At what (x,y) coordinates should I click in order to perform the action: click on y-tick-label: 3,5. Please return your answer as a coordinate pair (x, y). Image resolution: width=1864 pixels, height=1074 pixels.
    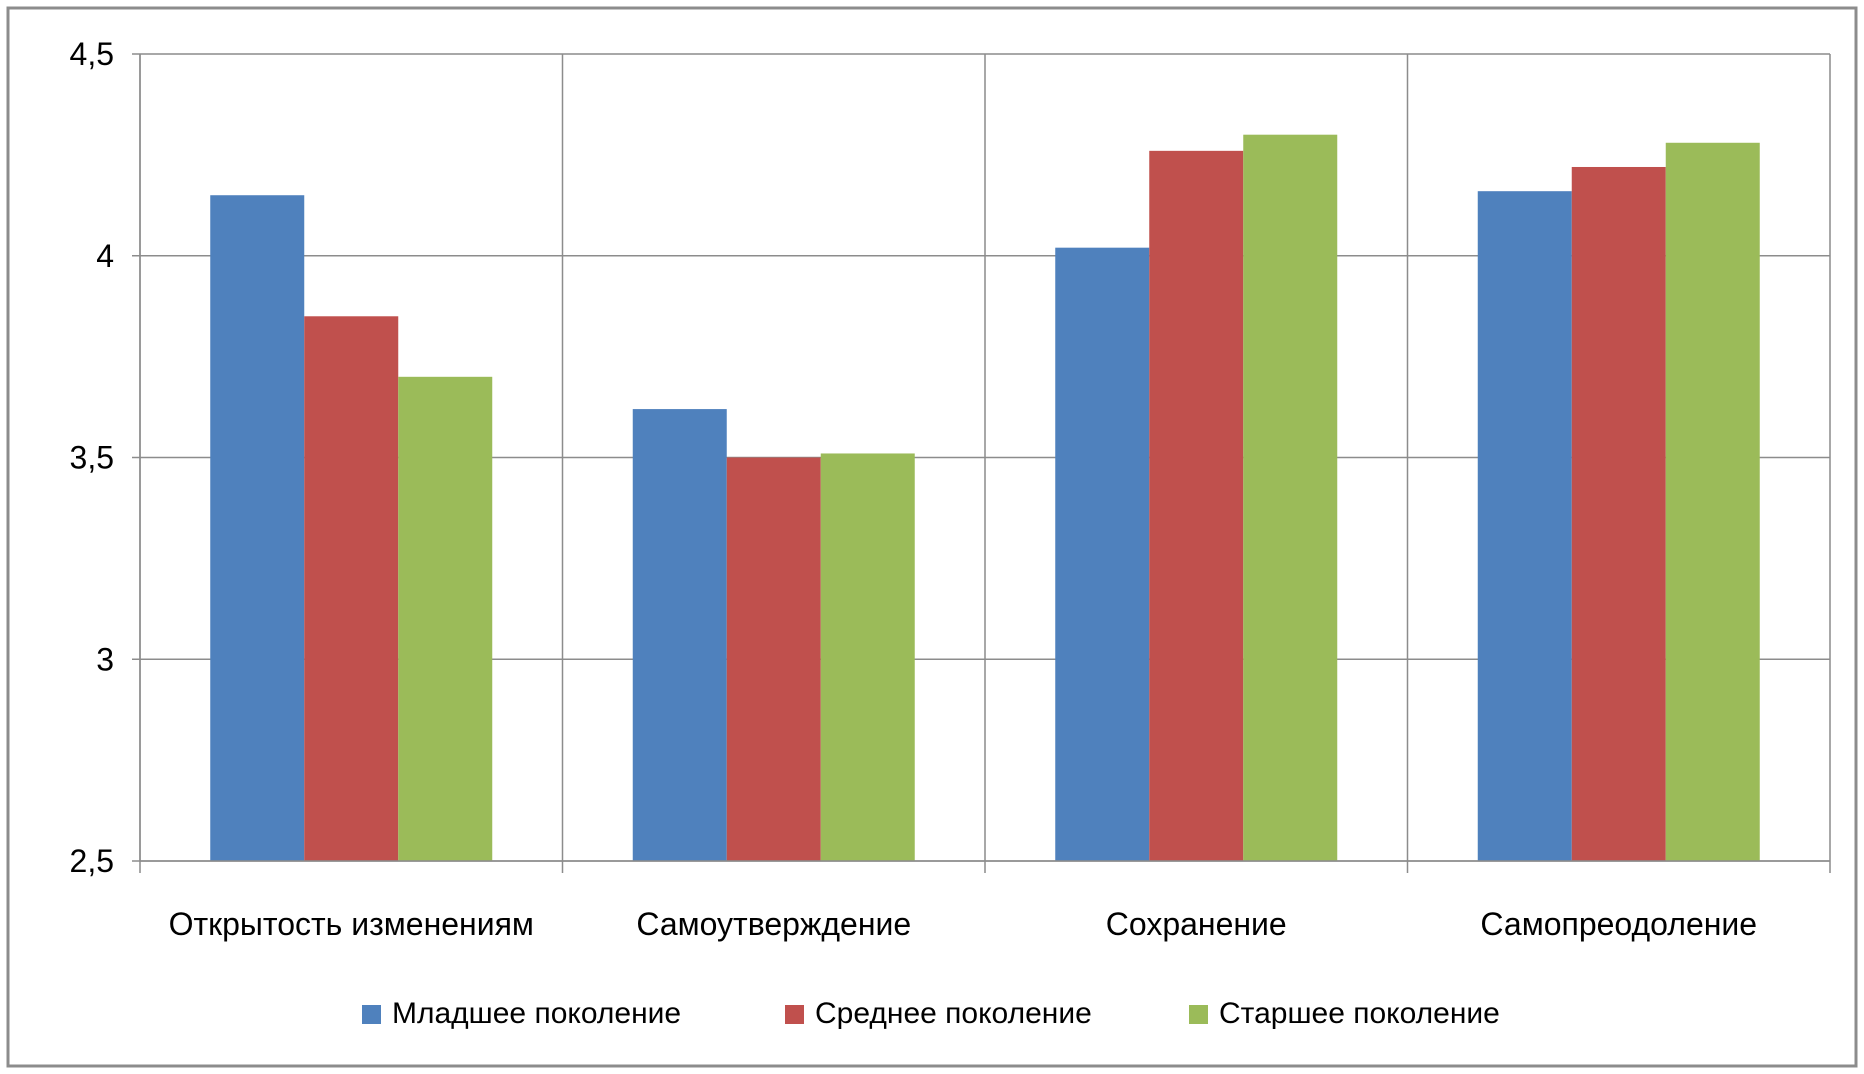
    Looking at the image, I should click on (92, 458).